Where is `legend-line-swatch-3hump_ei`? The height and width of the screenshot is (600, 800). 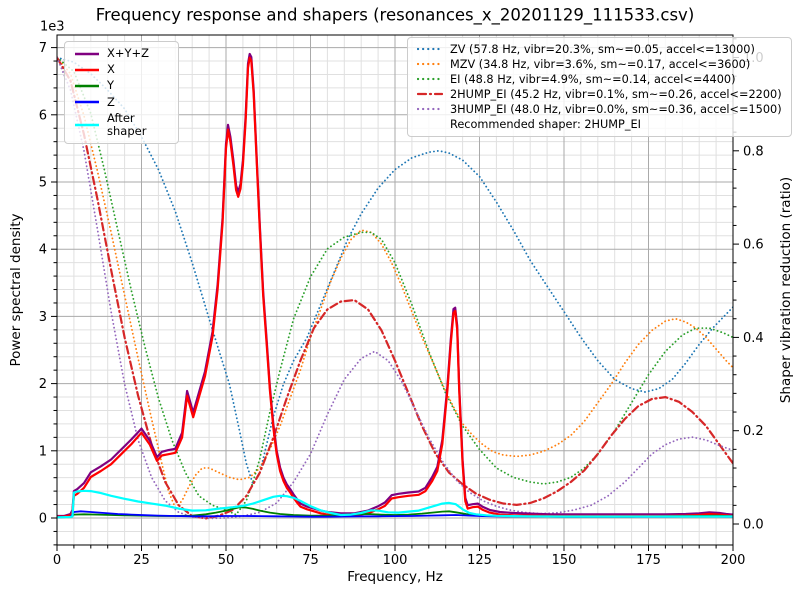
legend-line-swatch-3hump_ei is located at coordinates (430, 109).